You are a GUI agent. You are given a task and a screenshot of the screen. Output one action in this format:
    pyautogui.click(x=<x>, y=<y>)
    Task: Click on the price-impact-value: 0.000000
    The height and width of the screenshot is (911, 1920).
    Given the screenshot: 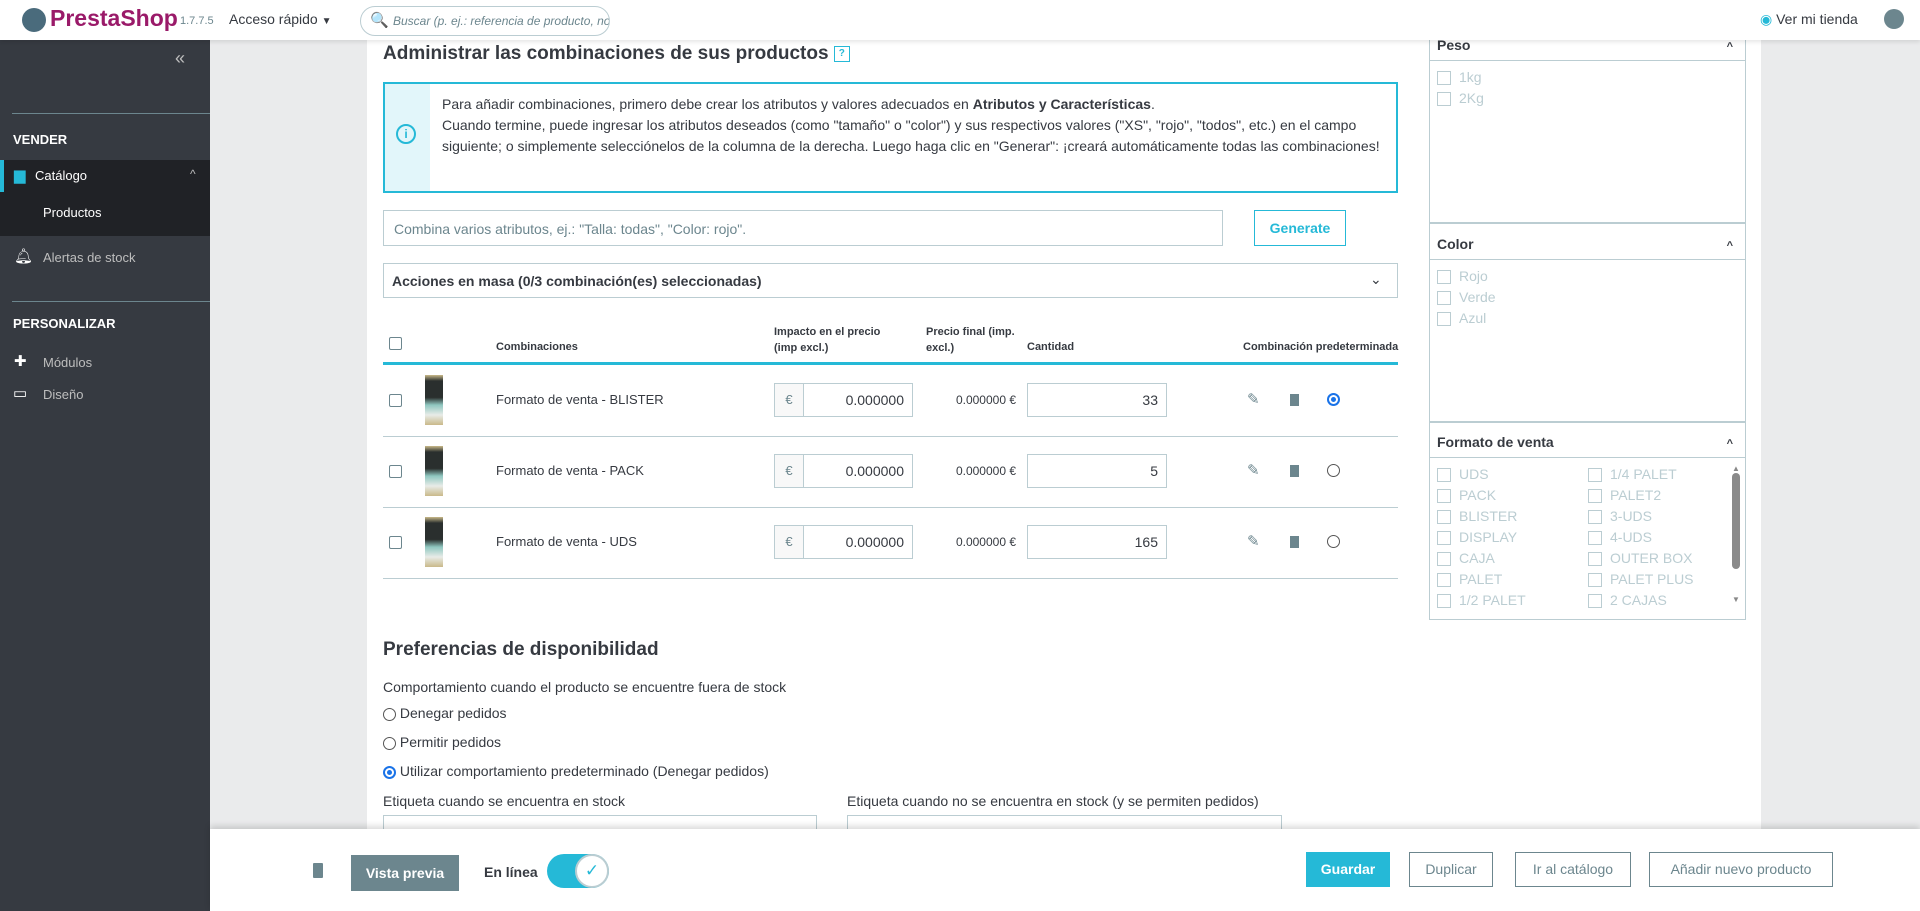 What is the action you would take?
    pyautogui.click(x=874, y=400)
    